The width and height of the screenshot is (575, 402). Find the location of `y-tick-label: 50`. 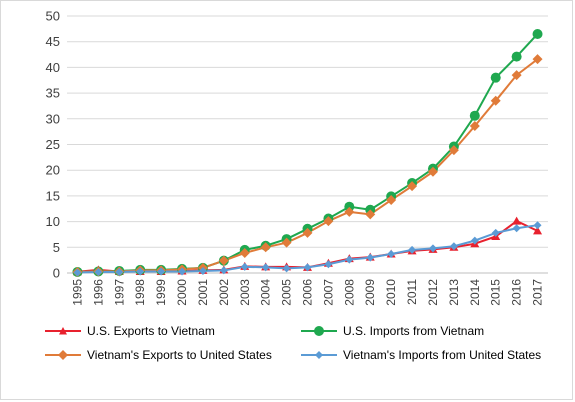

y-tick-label: 50 is located at coordinates (53, 16).